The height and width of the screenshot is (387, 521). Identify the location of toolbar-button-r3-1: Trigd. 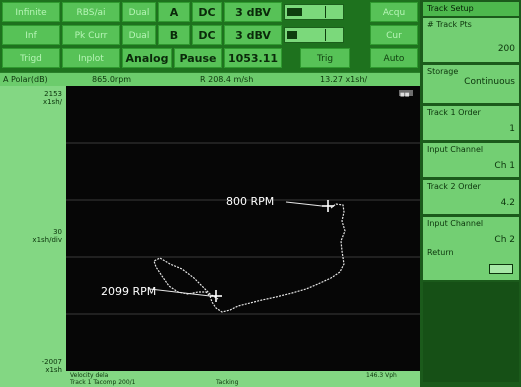
(31, 58).